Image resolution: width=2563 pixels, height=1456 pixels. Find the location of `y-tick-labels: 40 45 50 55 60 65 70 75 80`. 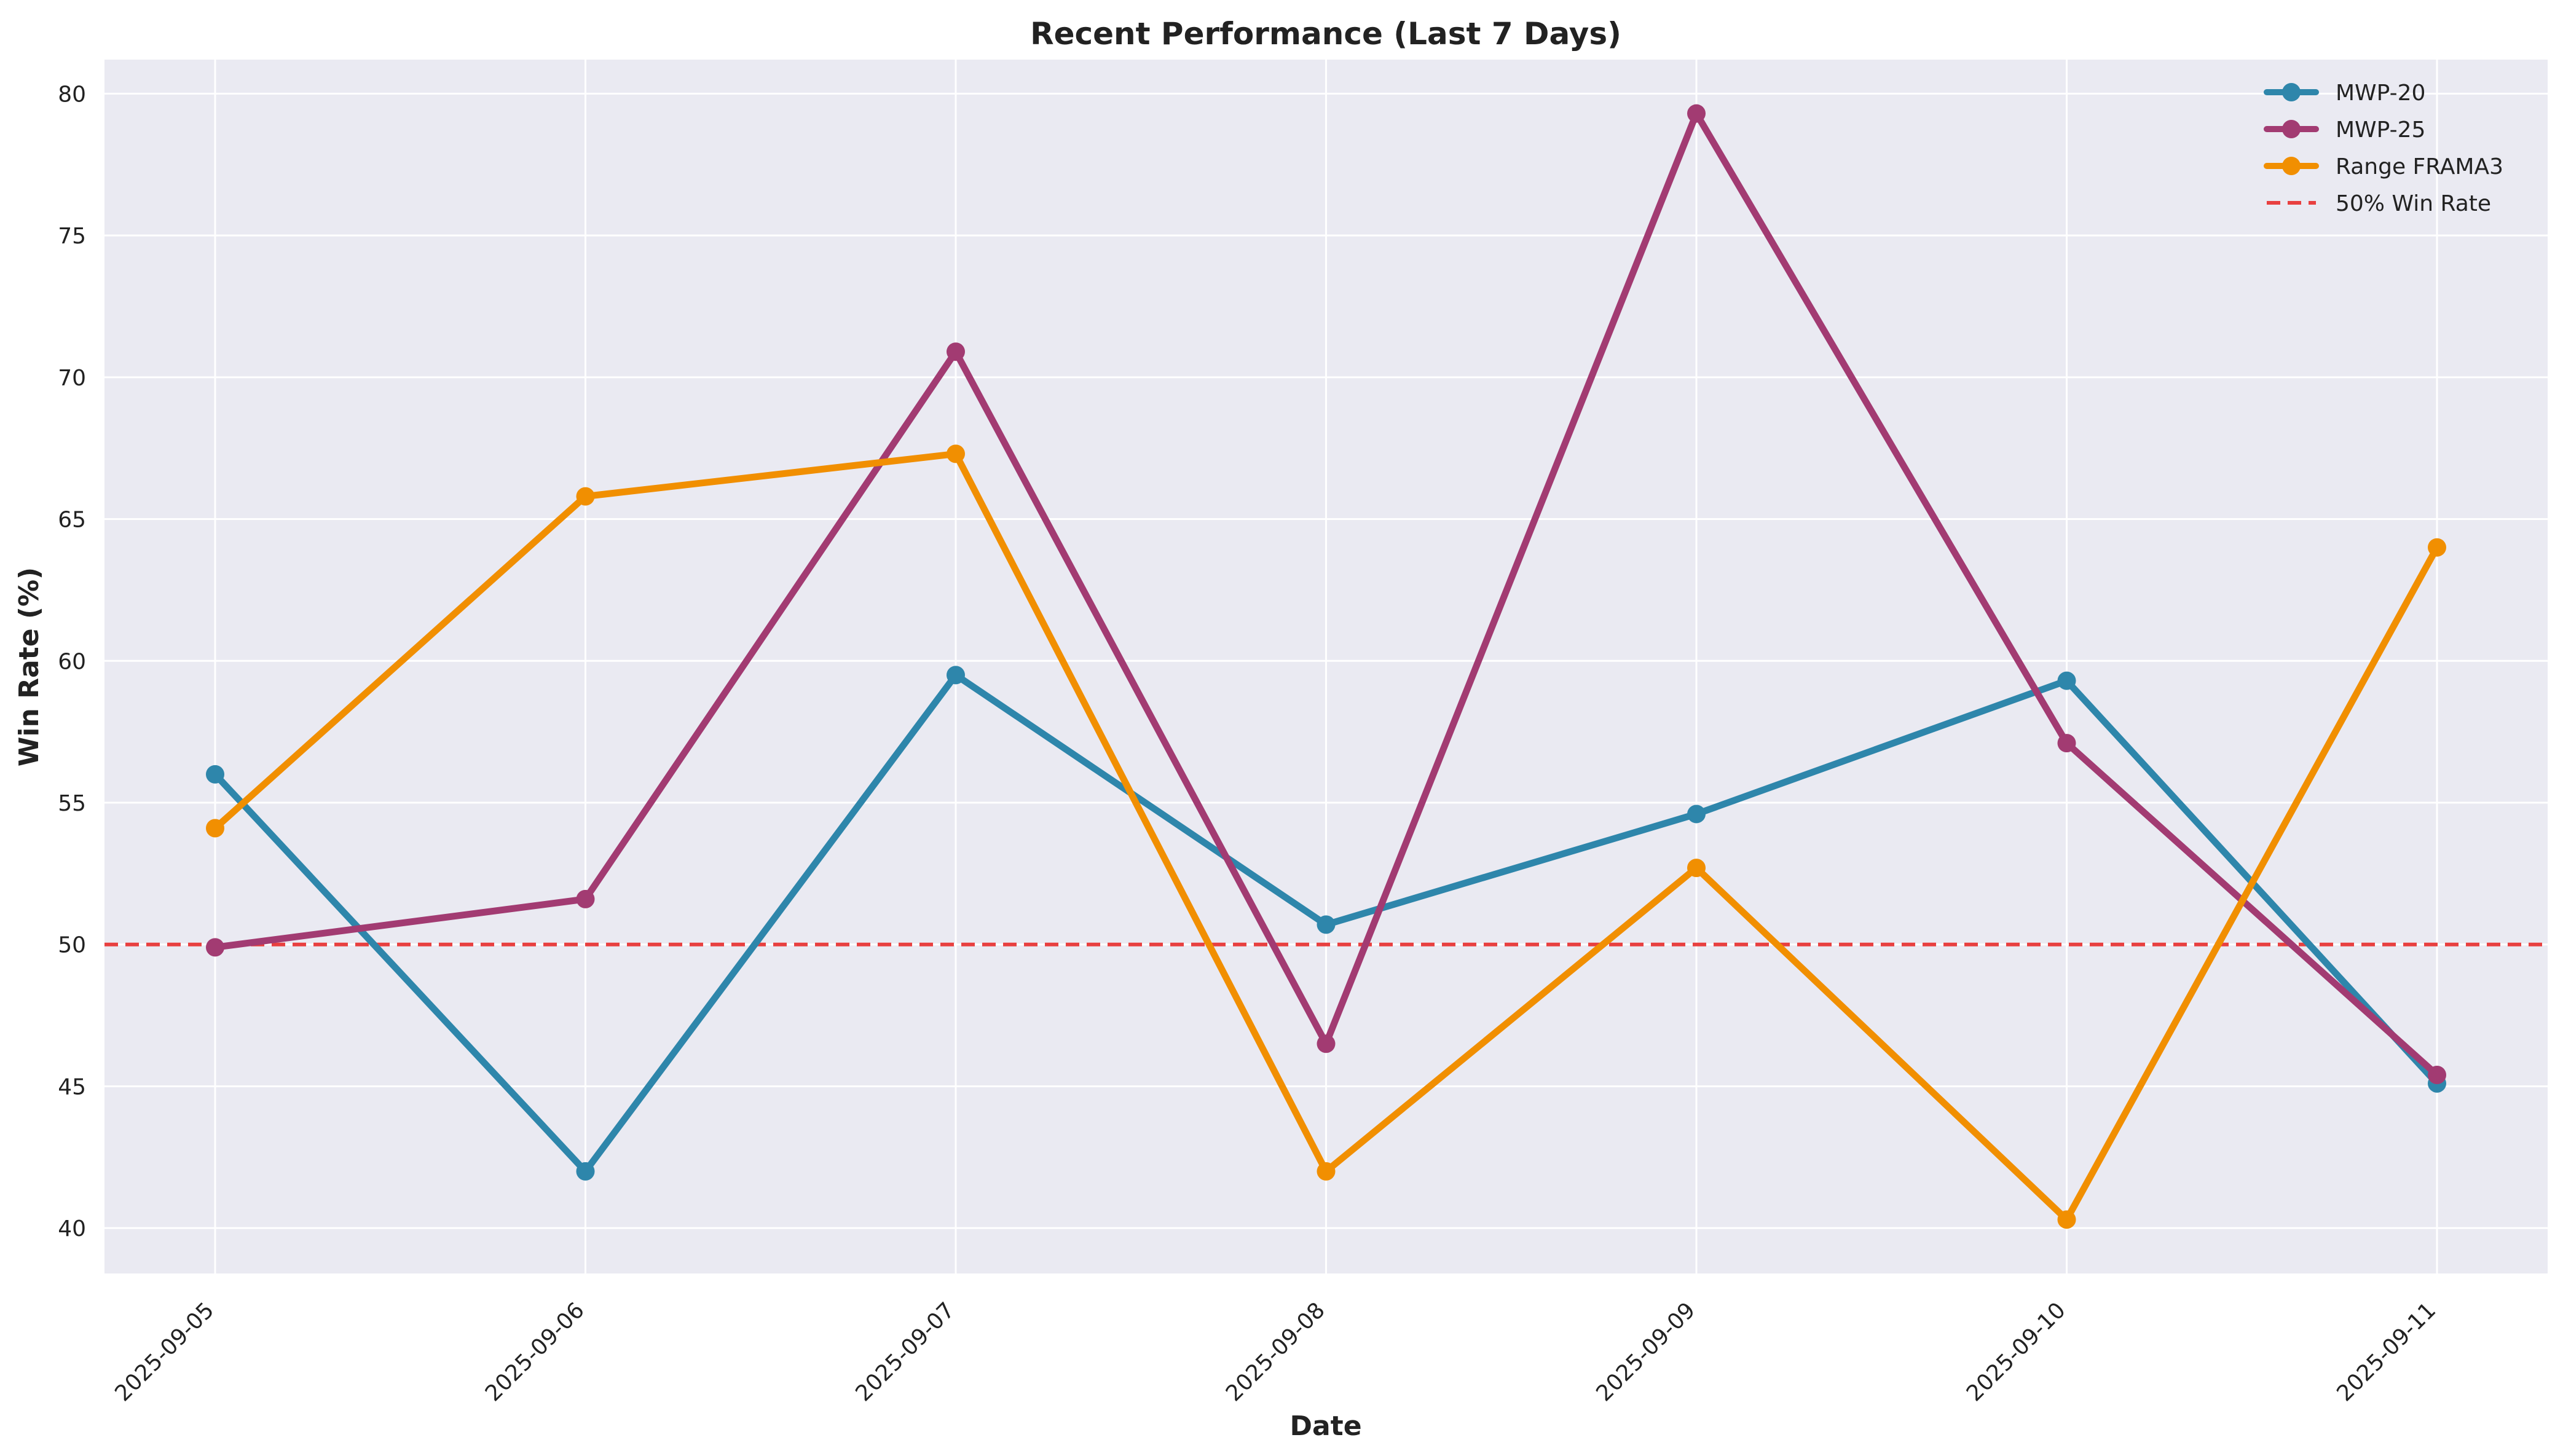

y-tick-labels: 40 45 50 55 60 65 70 75 80 is located at coordinates (72, 662).